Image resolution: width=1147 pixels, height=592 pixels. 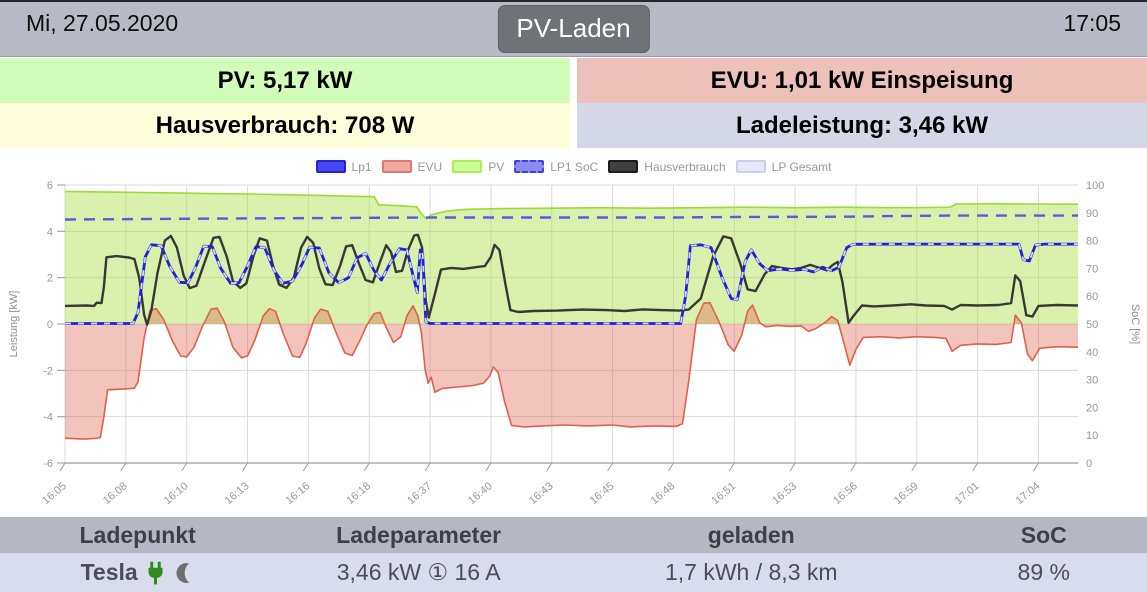 I want to click on top-bar: Mi, 27.05.2020 PV-Laden 17:05, so click(x=573, y=28).